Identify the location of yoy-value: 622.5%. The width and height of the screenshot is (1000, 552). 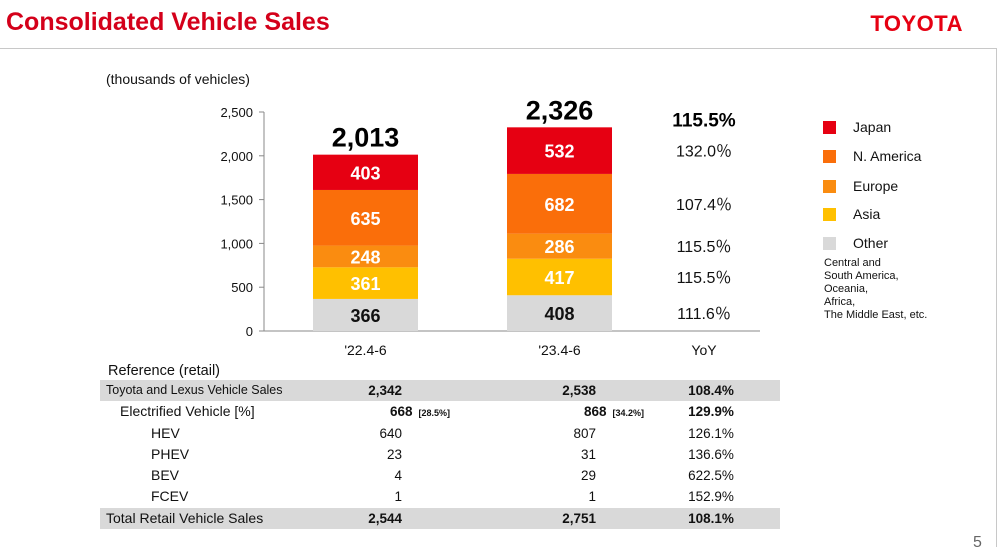
(711, 476).